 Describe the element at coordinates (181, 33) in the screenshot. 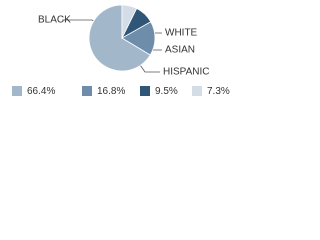

I see `slice-label: WHITE` at that location.